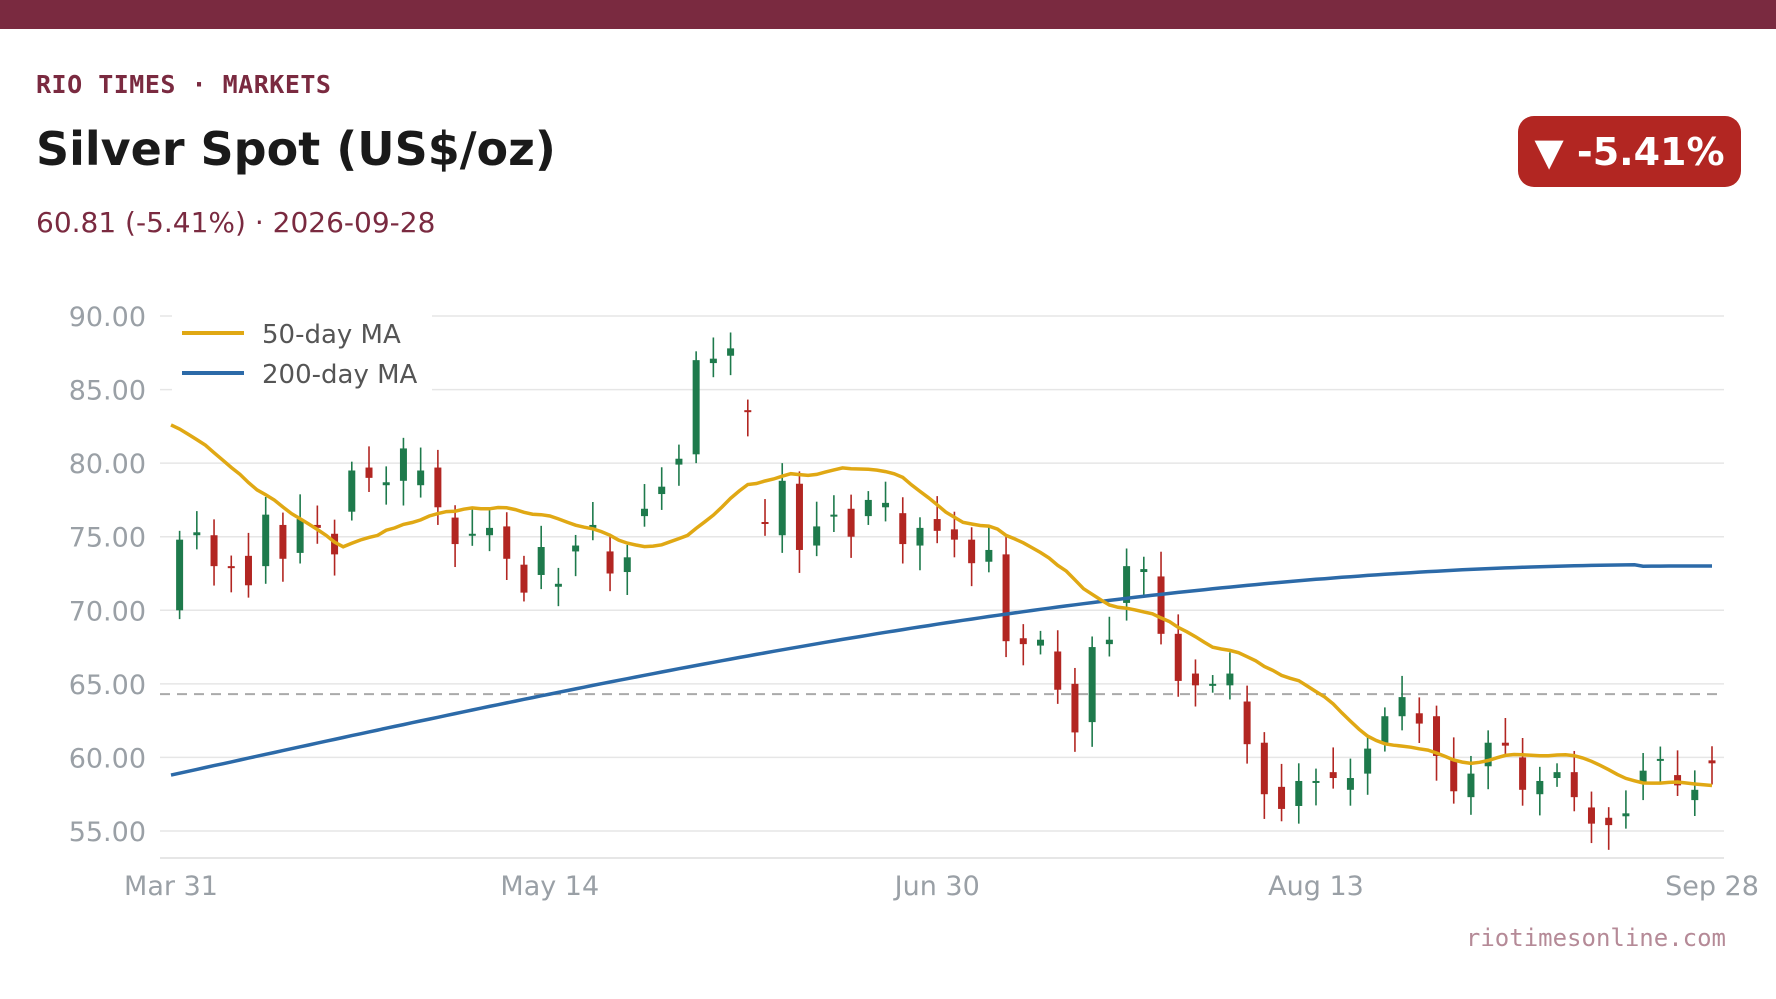 Image resolution: width=1776 pixels, height=999 pixels. I want to click on legend-ma200-label: 200-day MA, so click(340, 375).